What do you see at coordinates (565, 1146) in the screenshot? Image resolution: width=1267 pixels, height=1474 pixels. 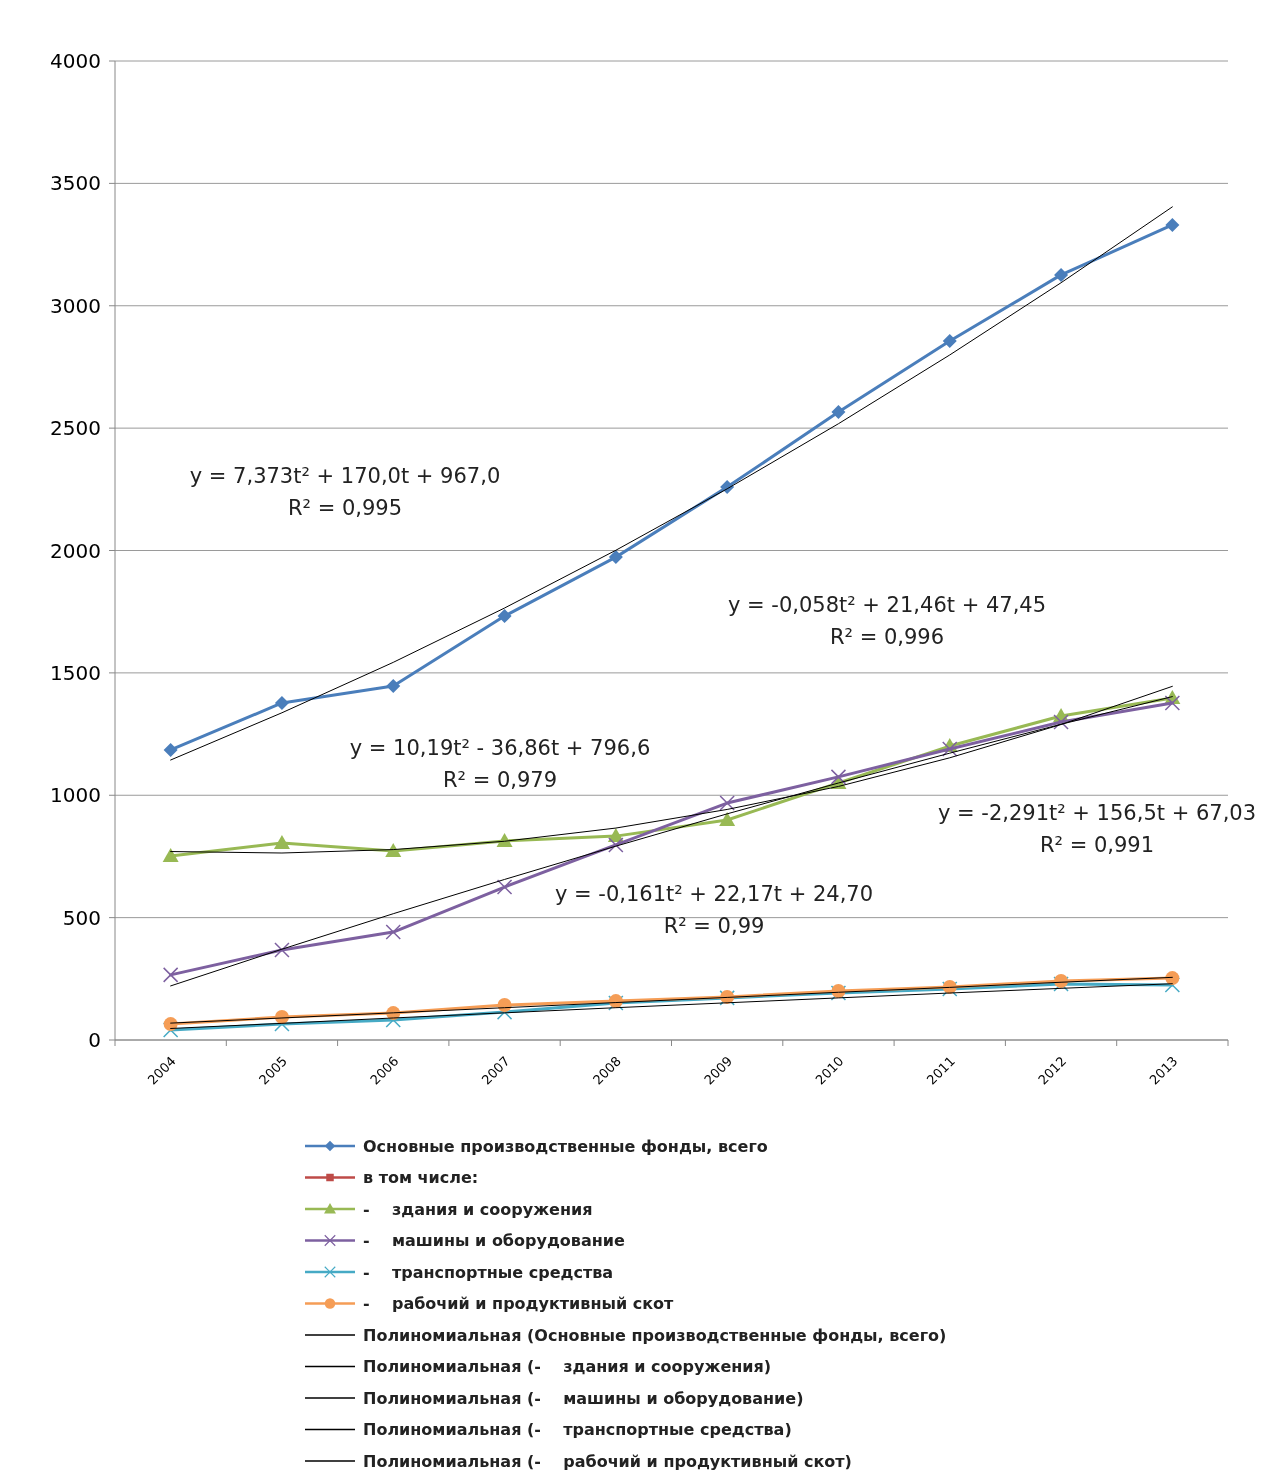 I see `legend-label: Основные производственные фонды, всего` at bounding box center [565, 1146].